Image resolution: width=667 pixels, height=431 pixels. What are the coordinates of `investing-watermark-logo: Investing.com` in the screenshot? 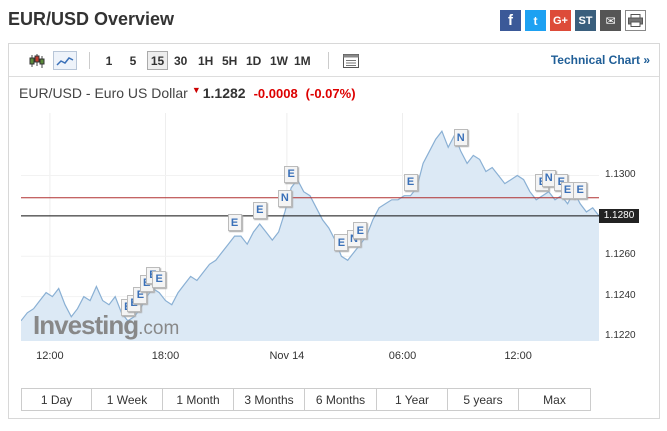 It's located at (106, 325).